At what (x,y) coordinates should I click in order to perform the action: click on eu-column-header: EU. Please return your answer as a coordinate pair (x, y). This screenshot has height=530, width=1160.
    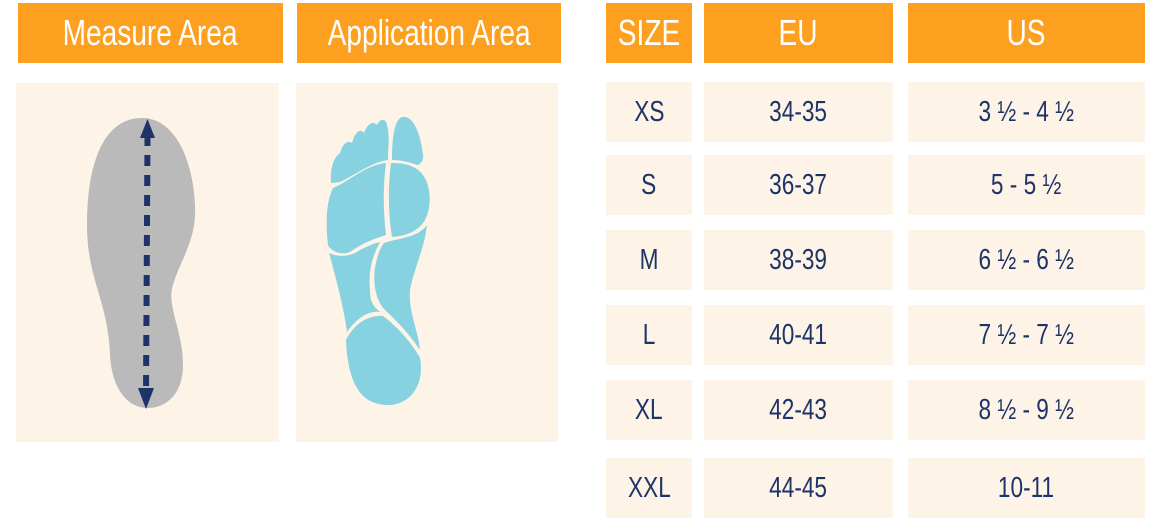
    Looking at the image, I should click on (798, 33).